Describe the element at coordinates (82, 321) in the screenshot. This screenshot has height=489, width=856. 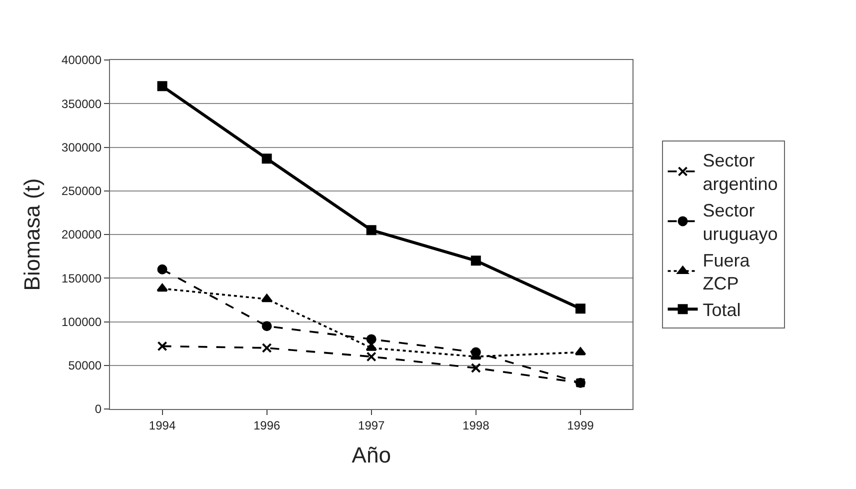
I see `y-tick-label: 100000` at that location.